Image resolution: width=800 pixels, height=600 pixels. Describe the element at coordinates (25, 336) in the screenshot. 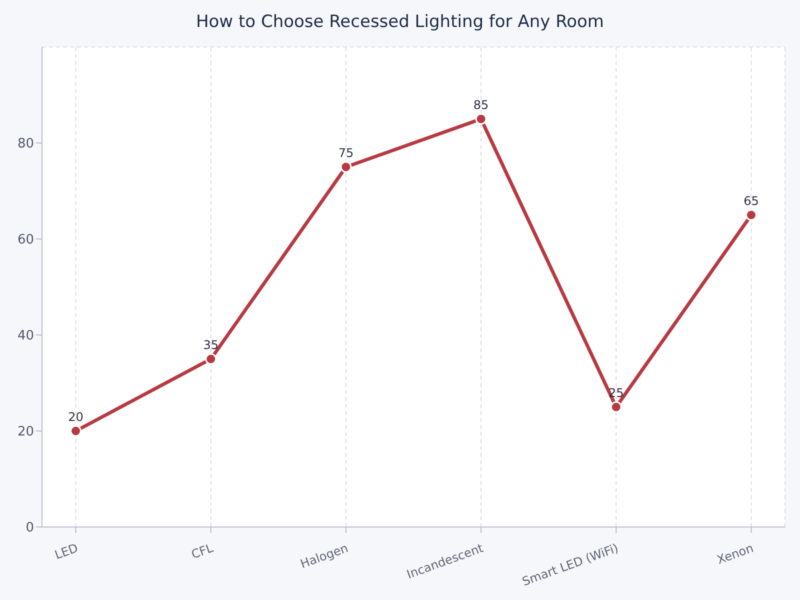

I see `y-tick-label: 40` at that location.